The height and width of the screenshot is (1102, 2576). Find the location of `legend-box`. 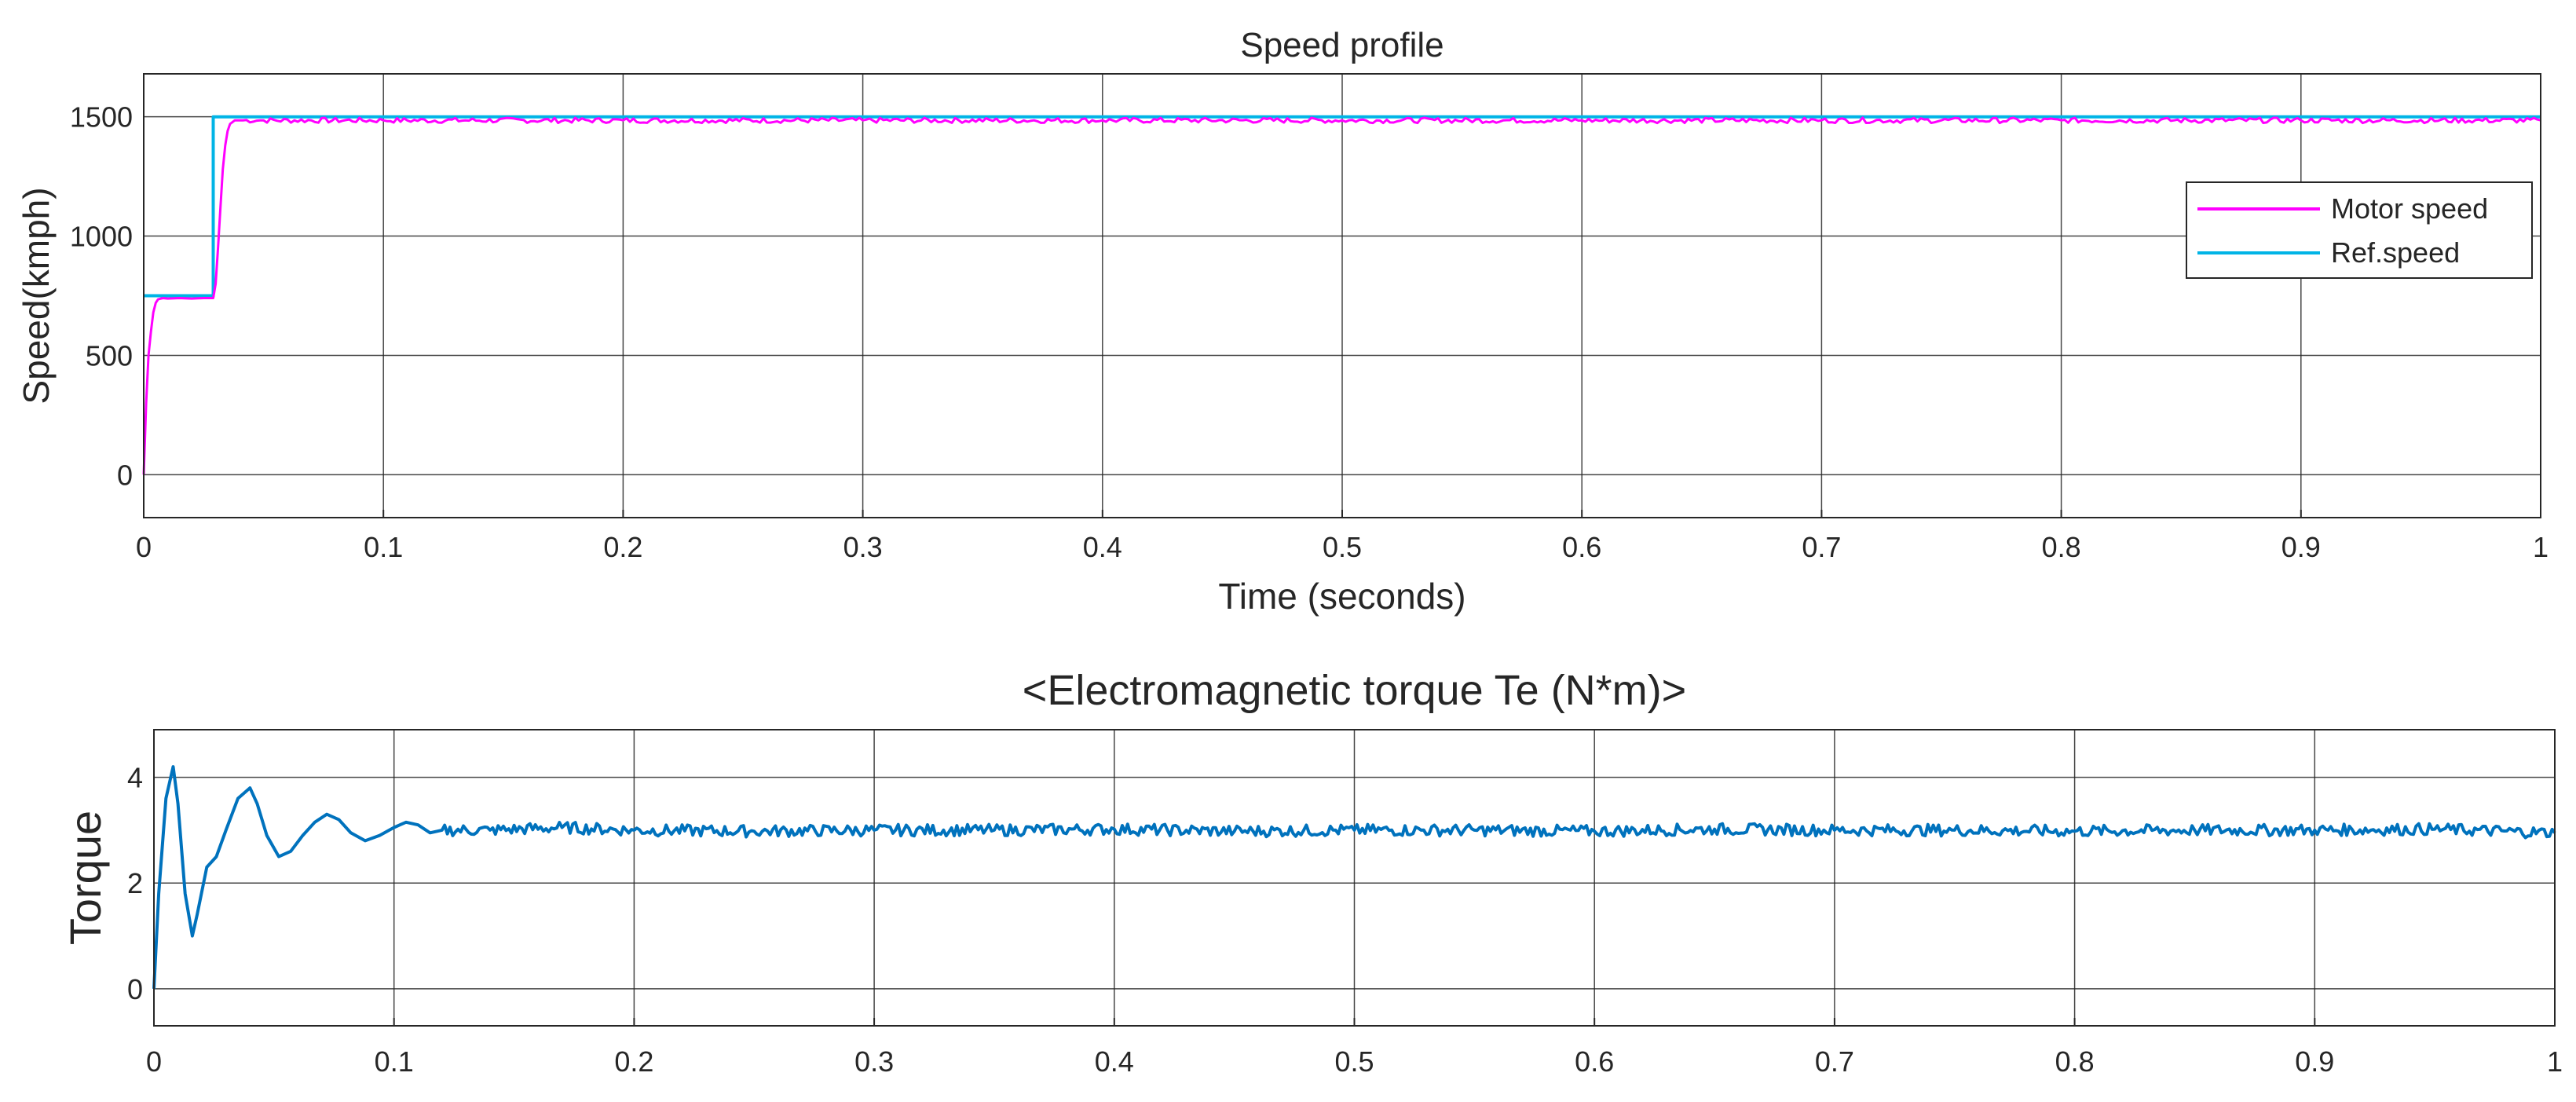

legend-box is located at coordinates (2359, 230).